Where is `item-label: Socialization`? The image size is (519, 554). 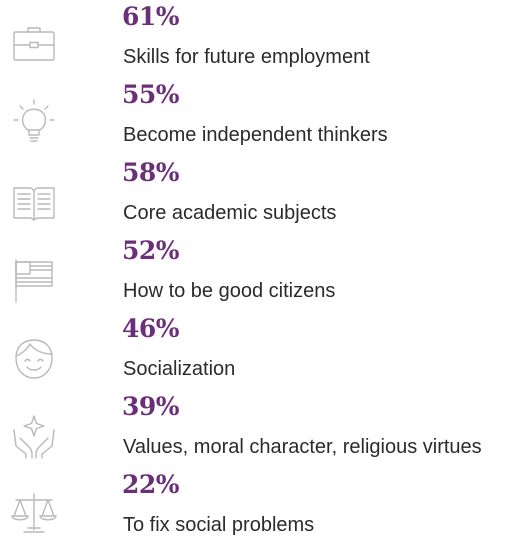
item-label: Socialization is located at coordinates (179, 369).